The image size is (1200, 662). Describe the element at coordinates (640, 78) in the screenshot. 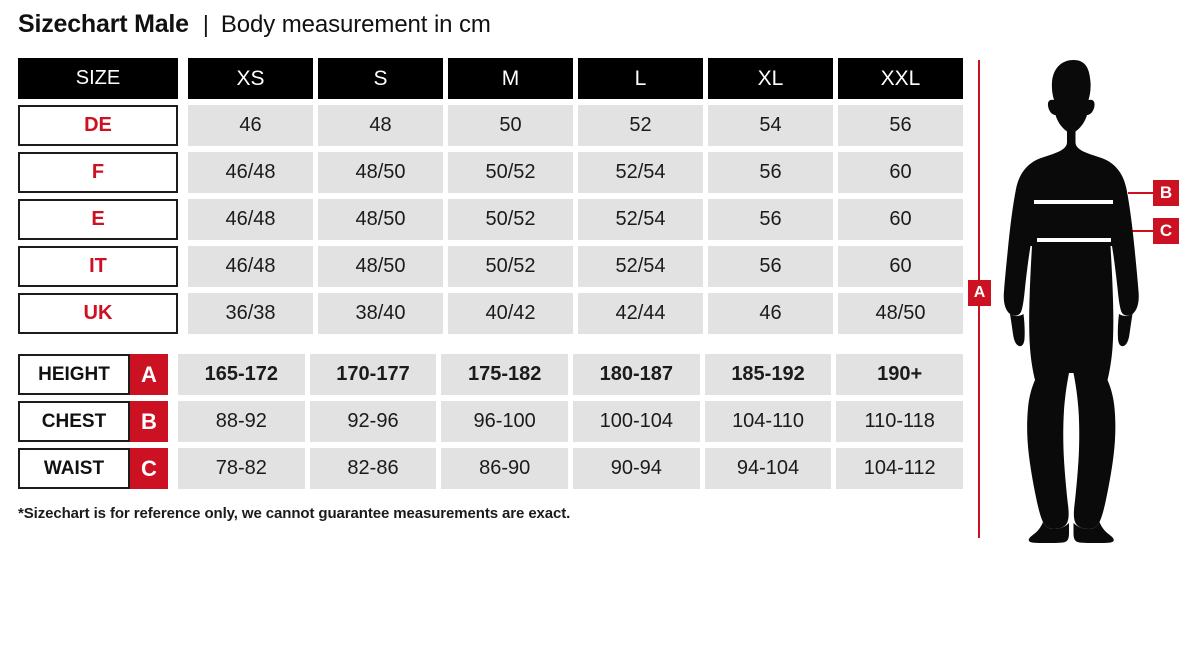

I see `header-size-l: L` at that location.